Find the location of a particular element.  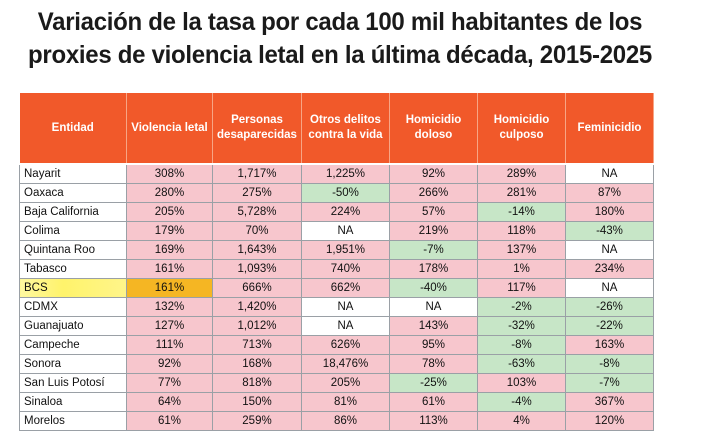

cell-entidad: Morelos is located at coordinates (73, 421).